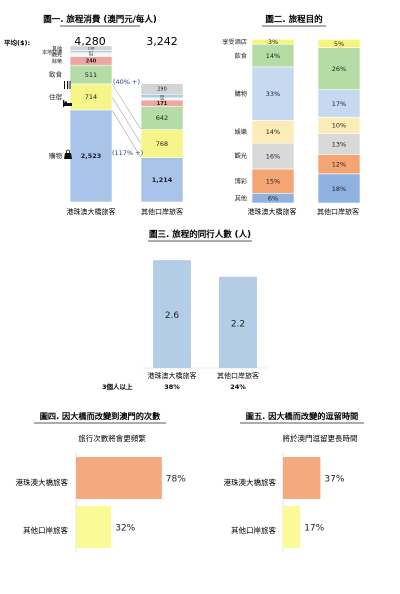  Describe the element at coordinates (162, 99) in the screenshot. I see `fig1-value-4-1: 58` at that location.